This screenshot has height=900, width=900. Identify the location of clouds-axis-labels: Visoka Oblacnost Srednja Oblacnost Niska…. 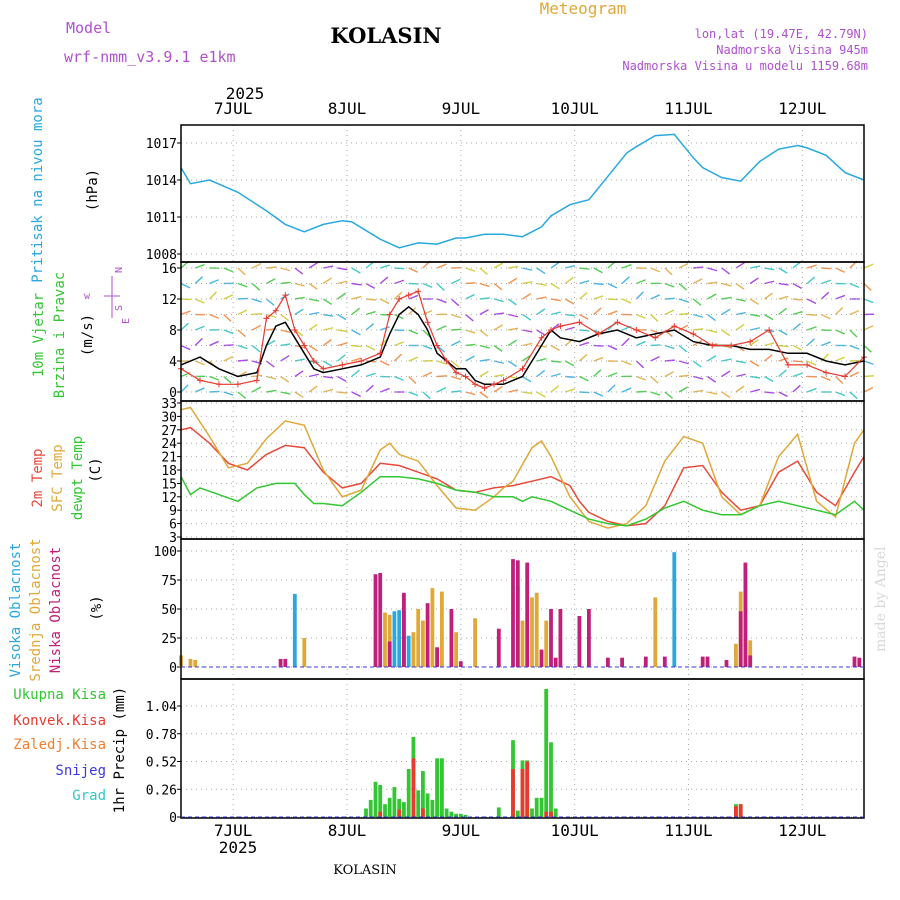
(56, 609).